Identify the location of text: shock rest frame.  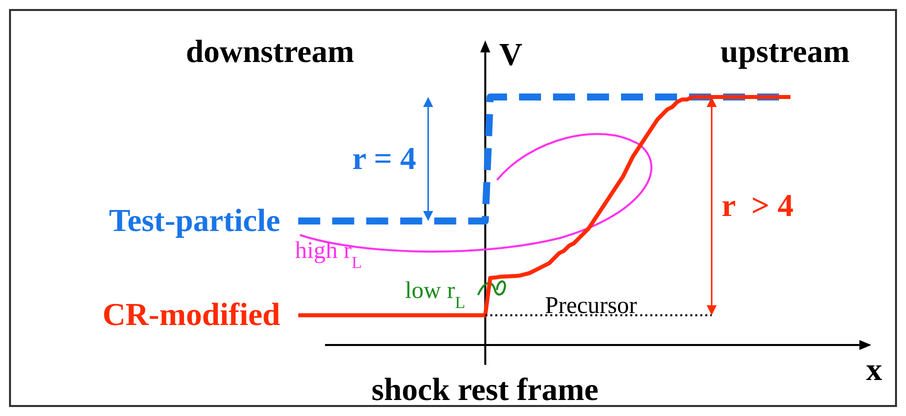
(485, 389).